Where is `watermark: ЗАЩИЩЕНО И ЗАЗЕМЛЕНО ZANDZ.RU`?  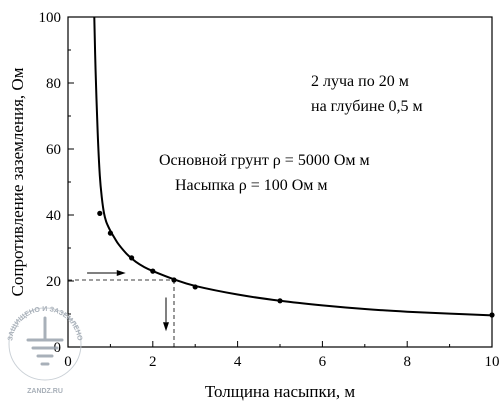 watermark: ЗАЩИЩЕНО И ЗАЗЕМЛЕНО ZANDZ.RU is located at coordinates (45, 350).